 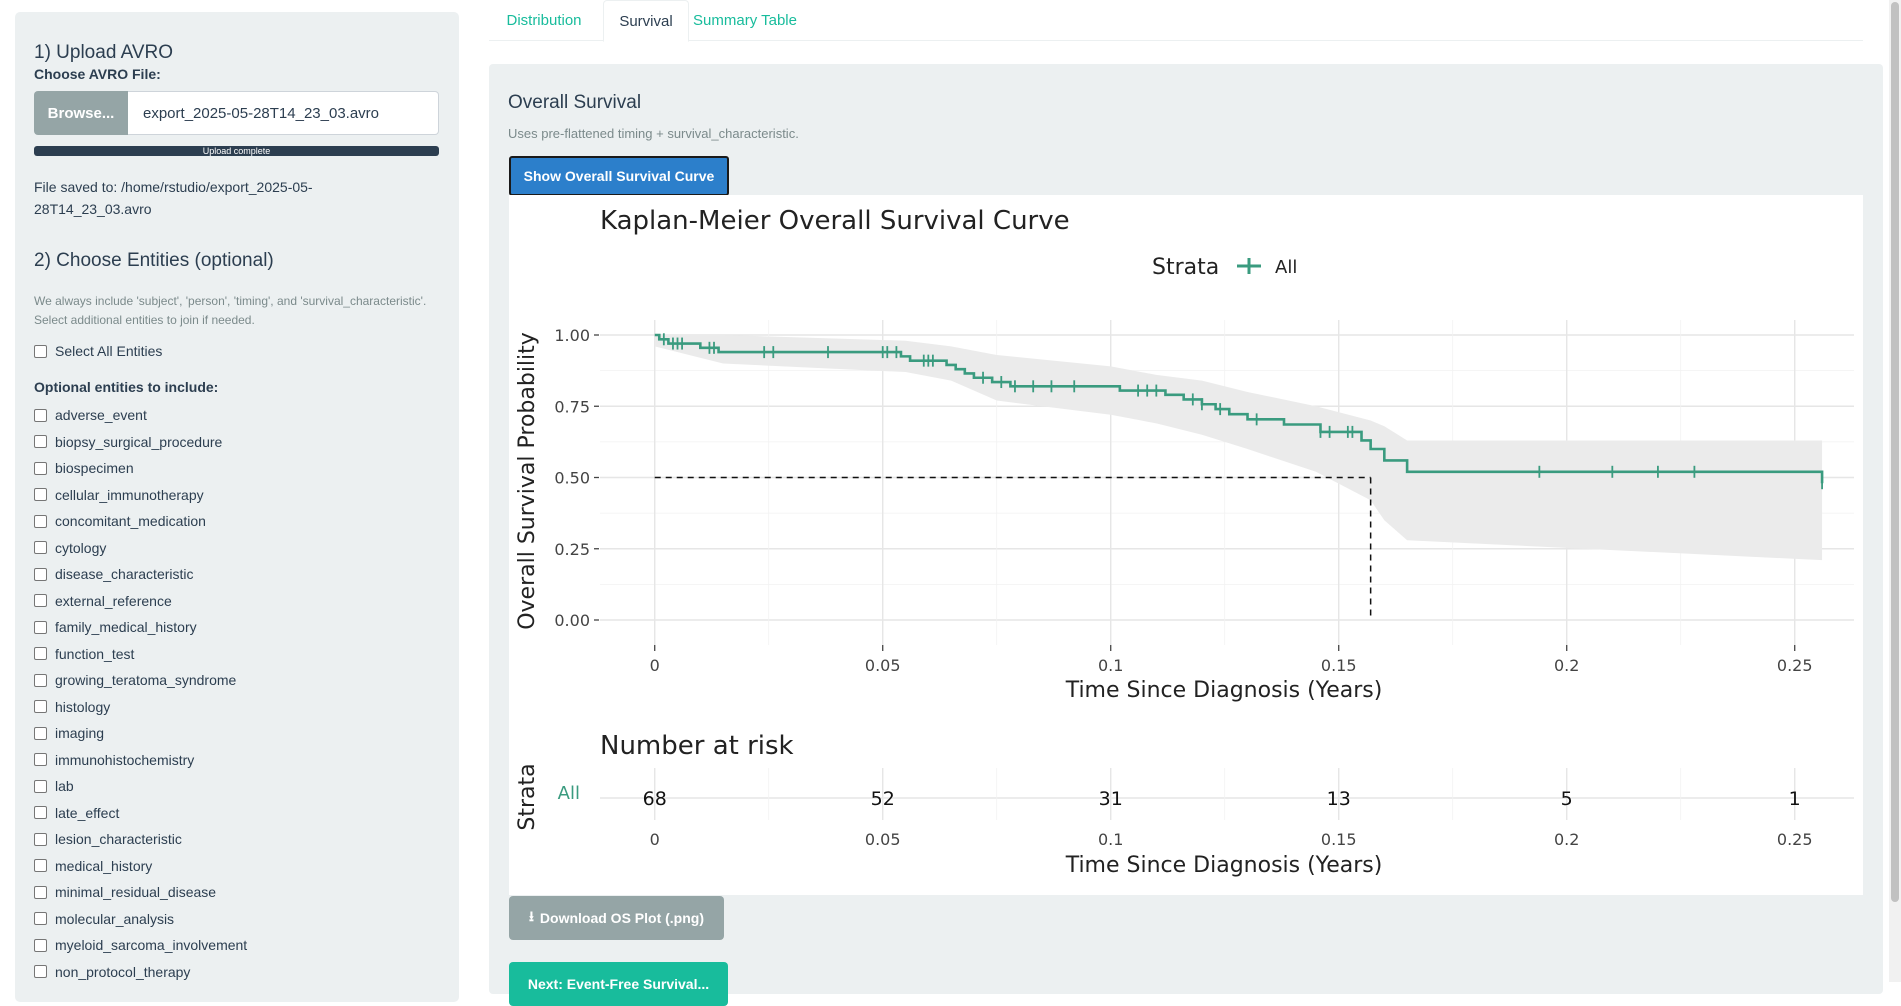 I want to click on risk-x-tick-label: 0.2, so click(x=1566, y=839).